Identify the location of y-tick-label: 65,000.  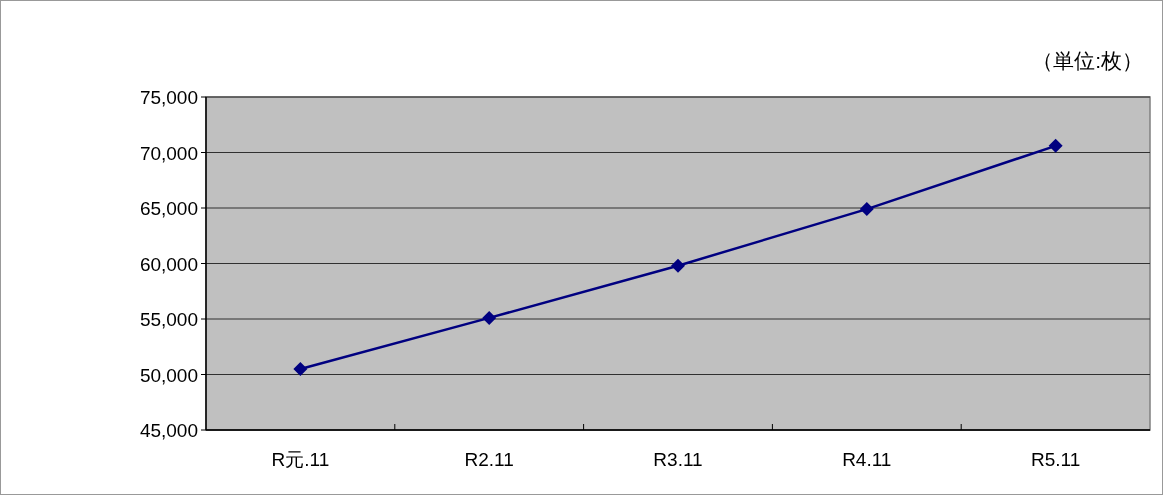
(168, 208).